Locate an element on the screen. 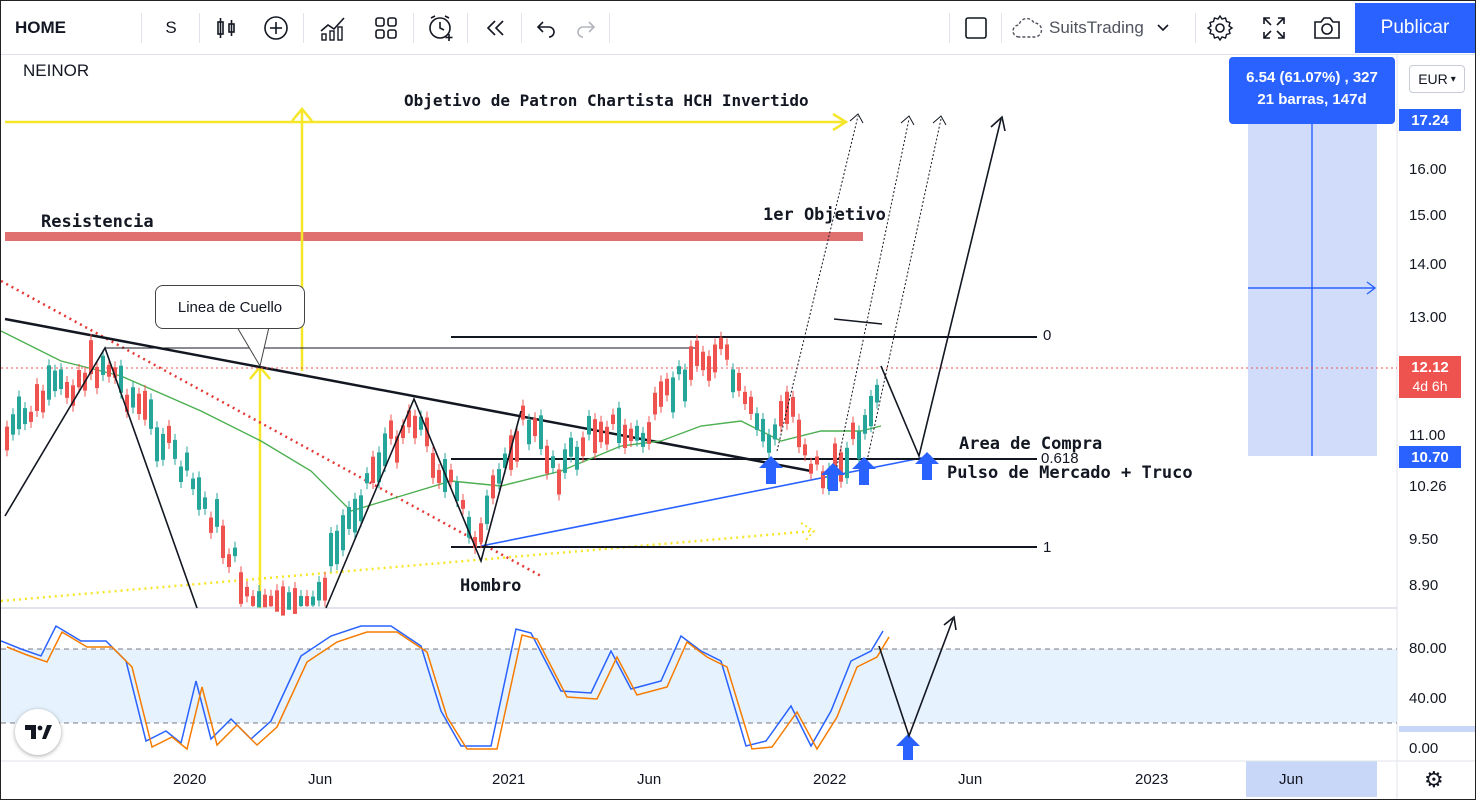 Image resolution: width=1476 pixels, height=800 pixels. expand-icon is located at coordinates (1274, 27).